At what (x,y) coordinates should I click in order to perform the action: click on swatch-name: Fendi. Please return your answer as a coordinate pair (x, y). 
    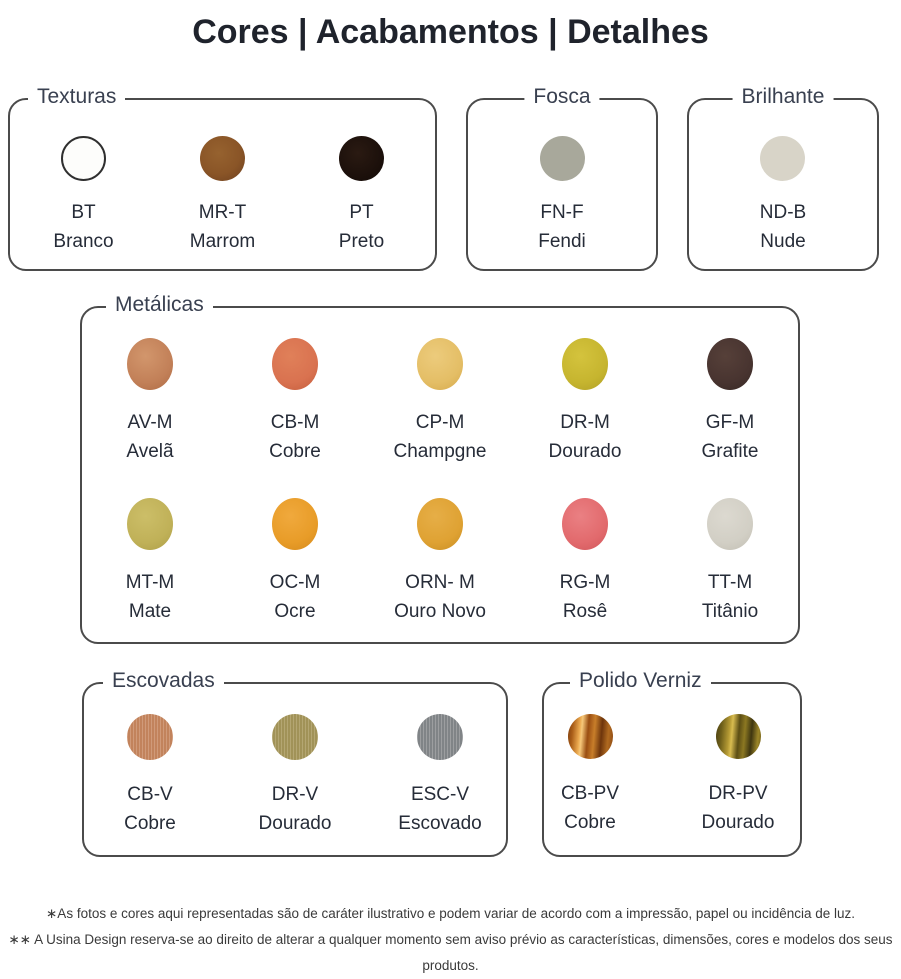
    Looking at the image, I should click on (562, 241).